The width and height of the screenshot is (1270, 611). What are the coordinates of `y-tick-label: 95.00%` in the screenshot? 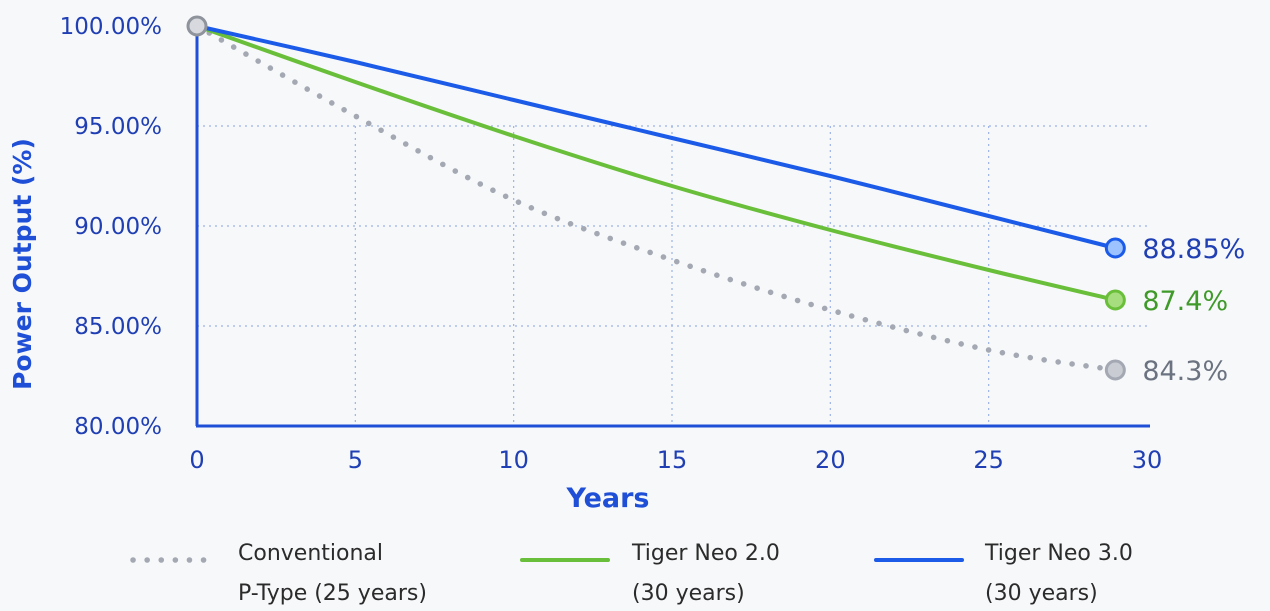 It's located at (118, 127).